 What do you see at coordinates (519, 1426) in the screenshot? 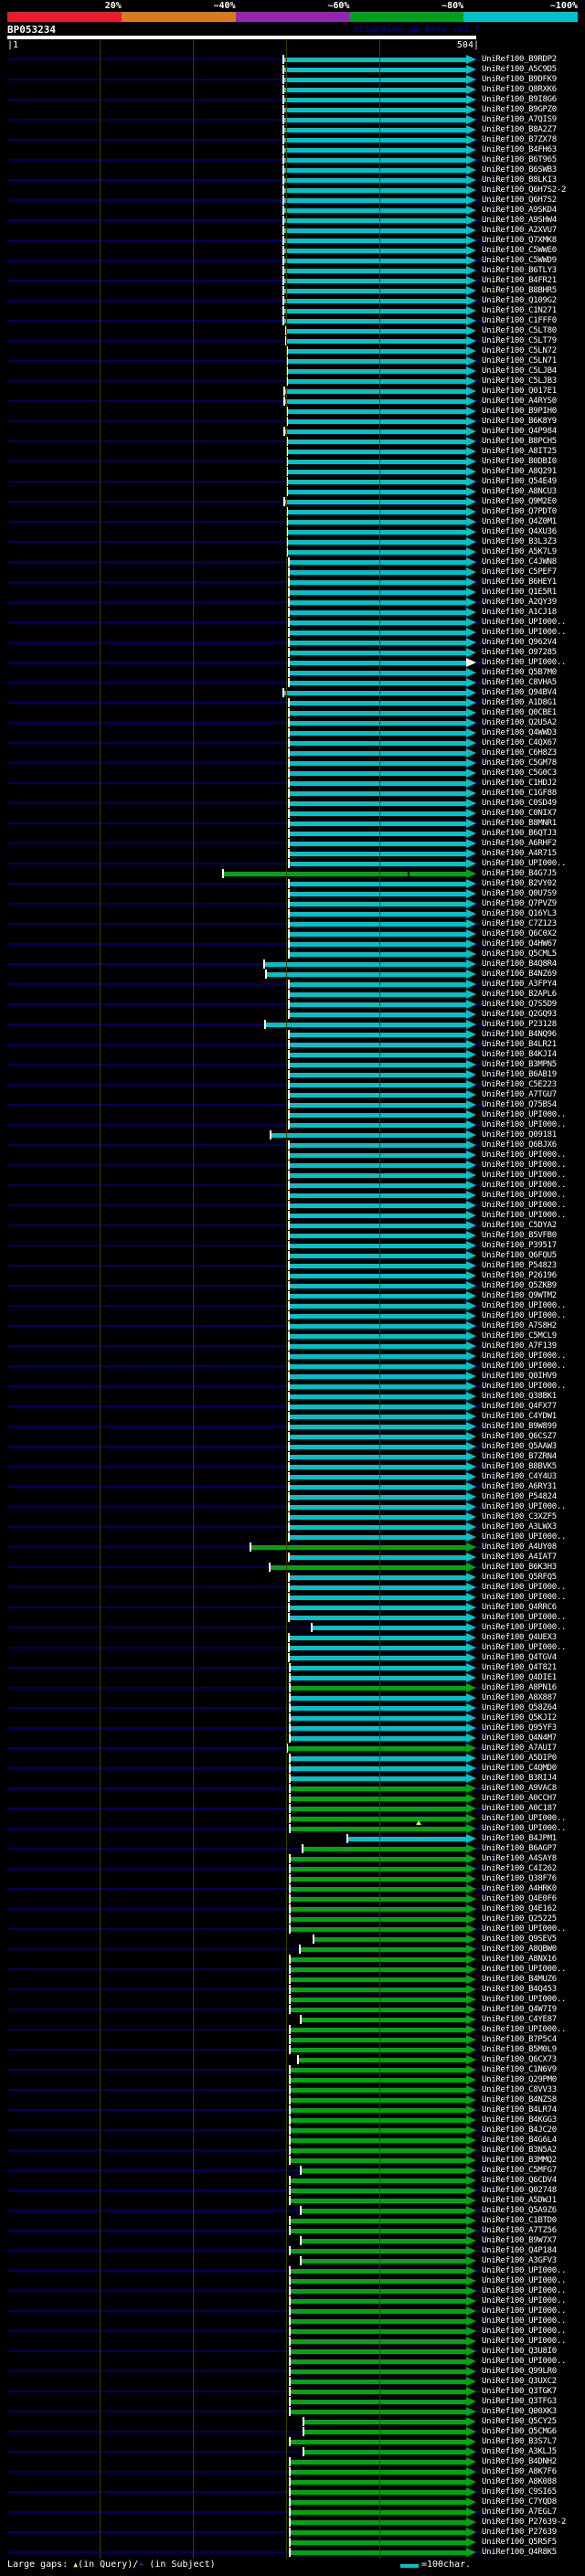
I see `hit-label: UniRef100_B9W899` at bounding box center [519, 1426].